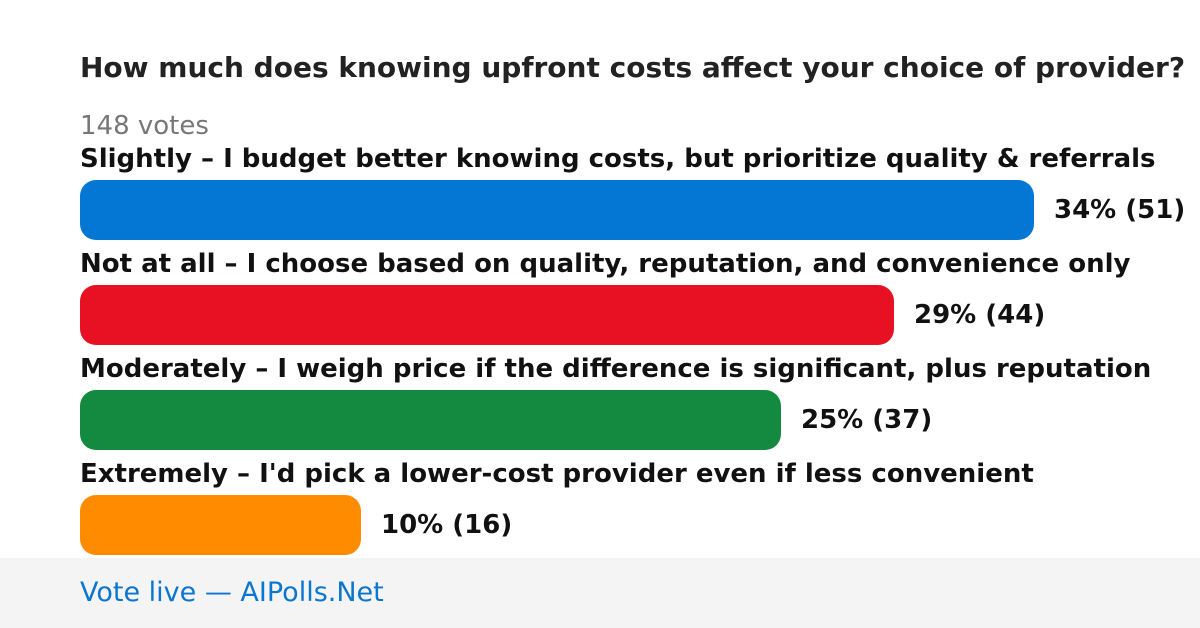  I want to click on footer-bar: Vote live — AIPolls.Net, so click(600, 593).